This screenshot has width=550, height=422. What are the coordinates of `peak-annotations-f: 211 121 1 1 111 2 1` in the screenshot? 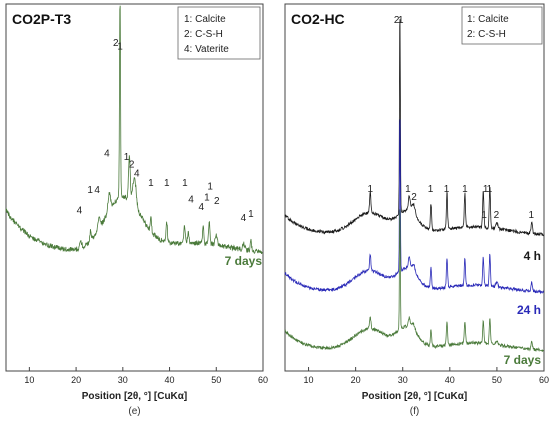 It's located at (450, 118).